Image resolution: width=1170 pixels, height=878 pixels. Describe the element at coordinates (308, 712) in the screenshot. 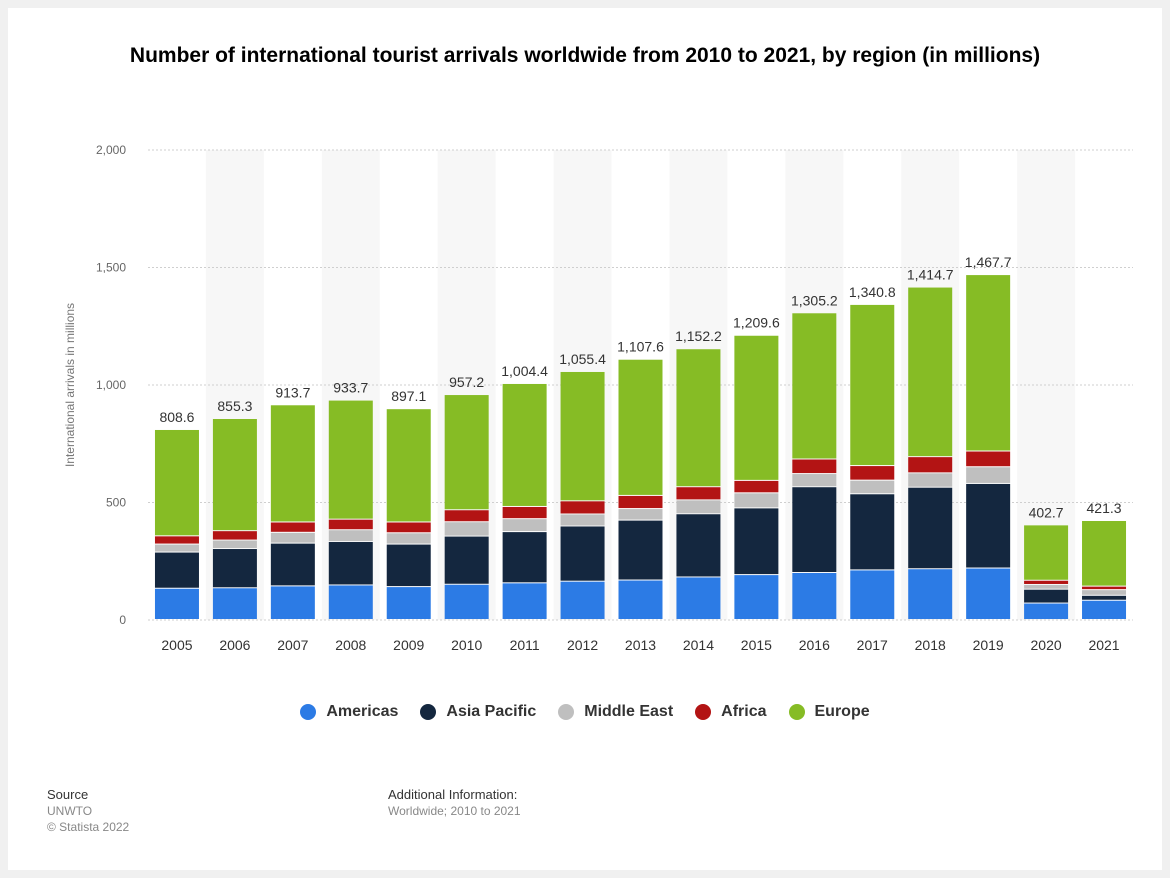

I see `legend-dot-americas` at that location.